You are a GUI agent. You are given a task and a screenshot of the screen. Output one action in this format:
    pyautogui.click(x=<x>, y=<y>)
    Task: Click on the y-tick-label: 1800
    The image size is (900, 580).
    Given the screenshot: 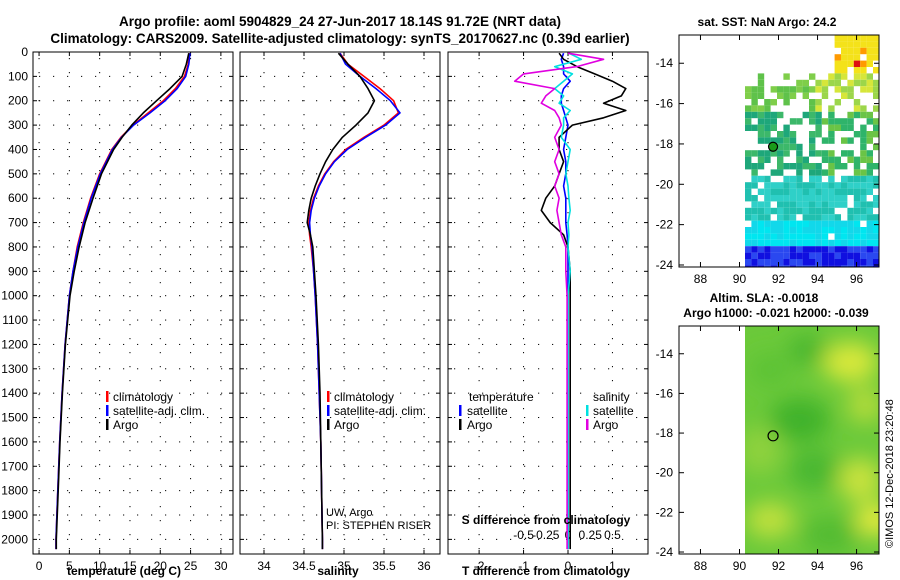 What is the action you would take?
    pyautogui.click(x=14, y=491)
    